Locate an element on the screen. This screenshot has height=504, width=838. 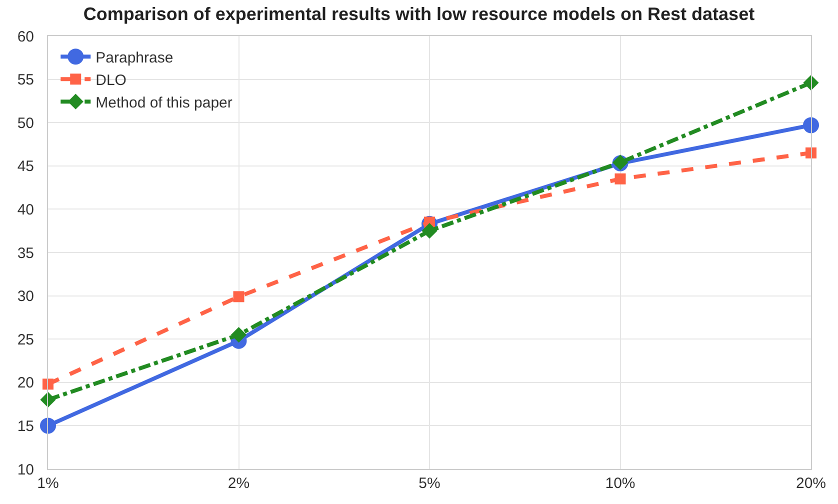
y-tick-label: 35 is located at coordinates (25, 253).